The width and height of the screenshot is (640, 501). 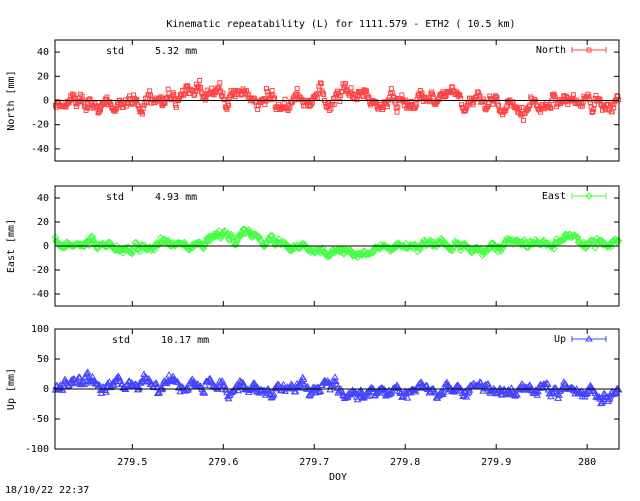 I want to click on y-axis-label: East [mm], so click(x=11, y=246).